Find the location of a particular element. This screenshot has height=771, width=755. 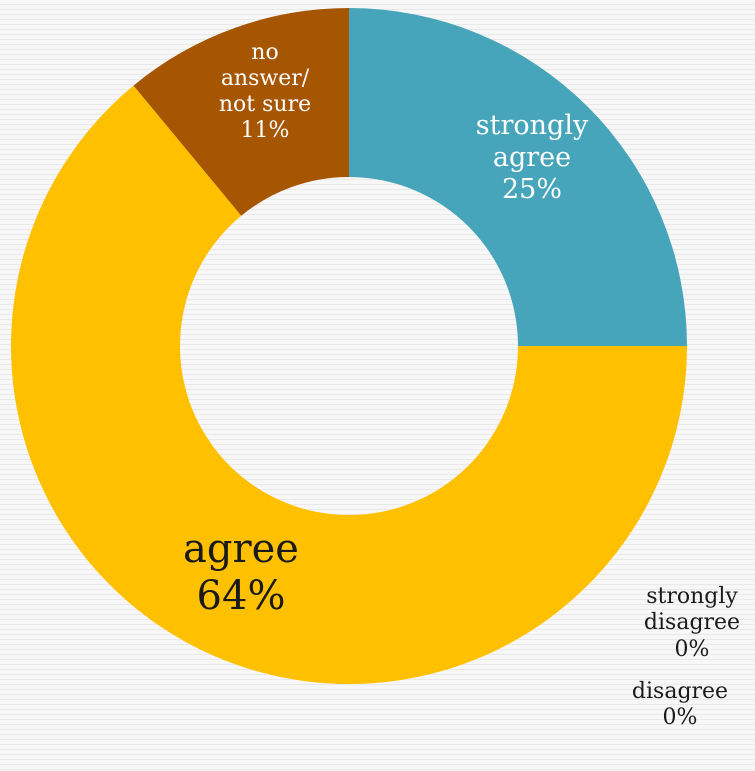

data-label-strongly-disagree-line2: disagree is located at coordinates (692, 623).